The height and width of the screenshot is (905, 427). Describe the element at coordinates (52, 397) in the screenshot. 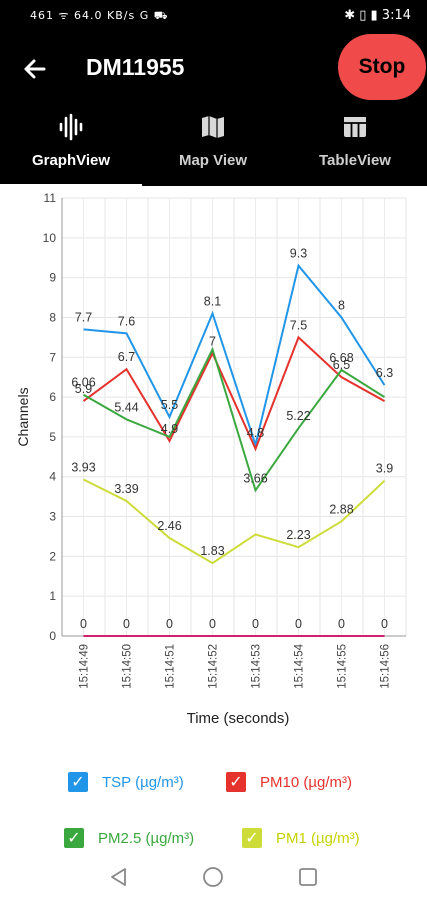

I see `y-tick-label: 6` at that location.